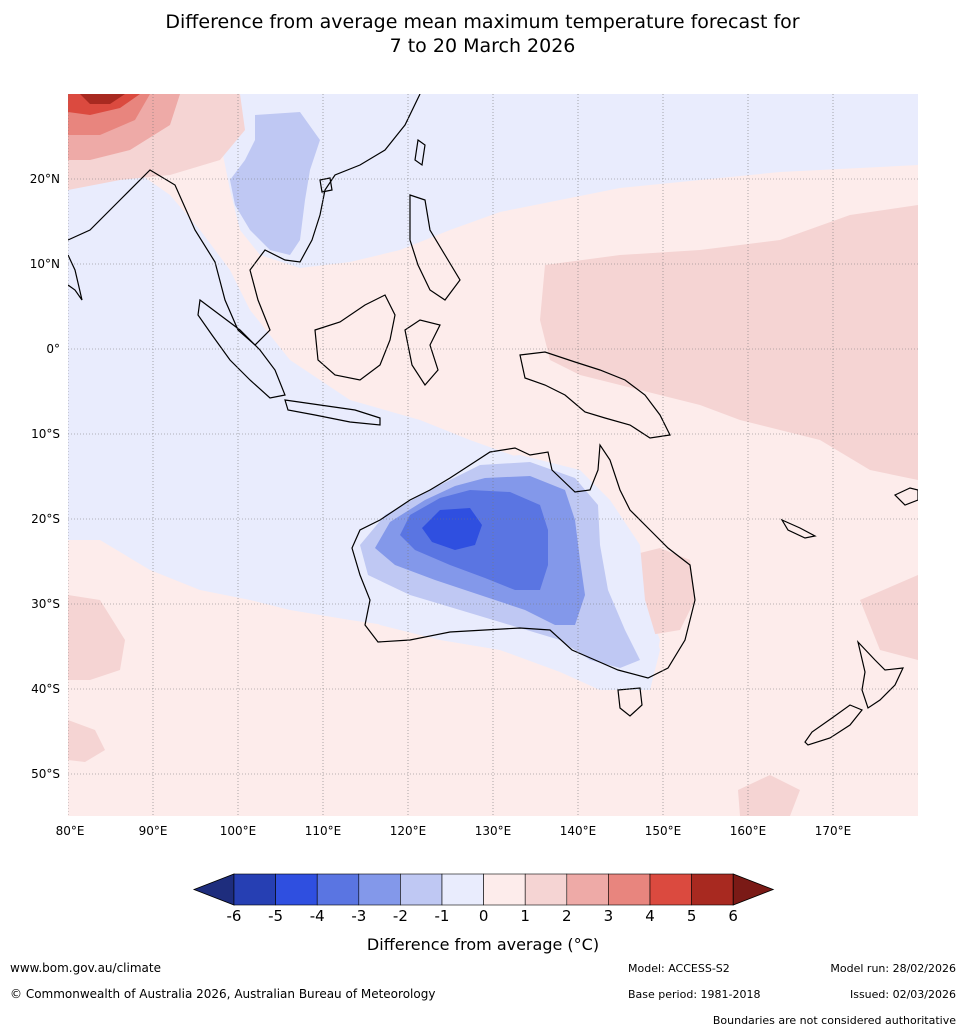 The height and width of the screenshot is (1035, 965). What do you see at coordinates (355, 337) in the screenshot?
I see `borneo-coast` at bounding box center [355, 337].